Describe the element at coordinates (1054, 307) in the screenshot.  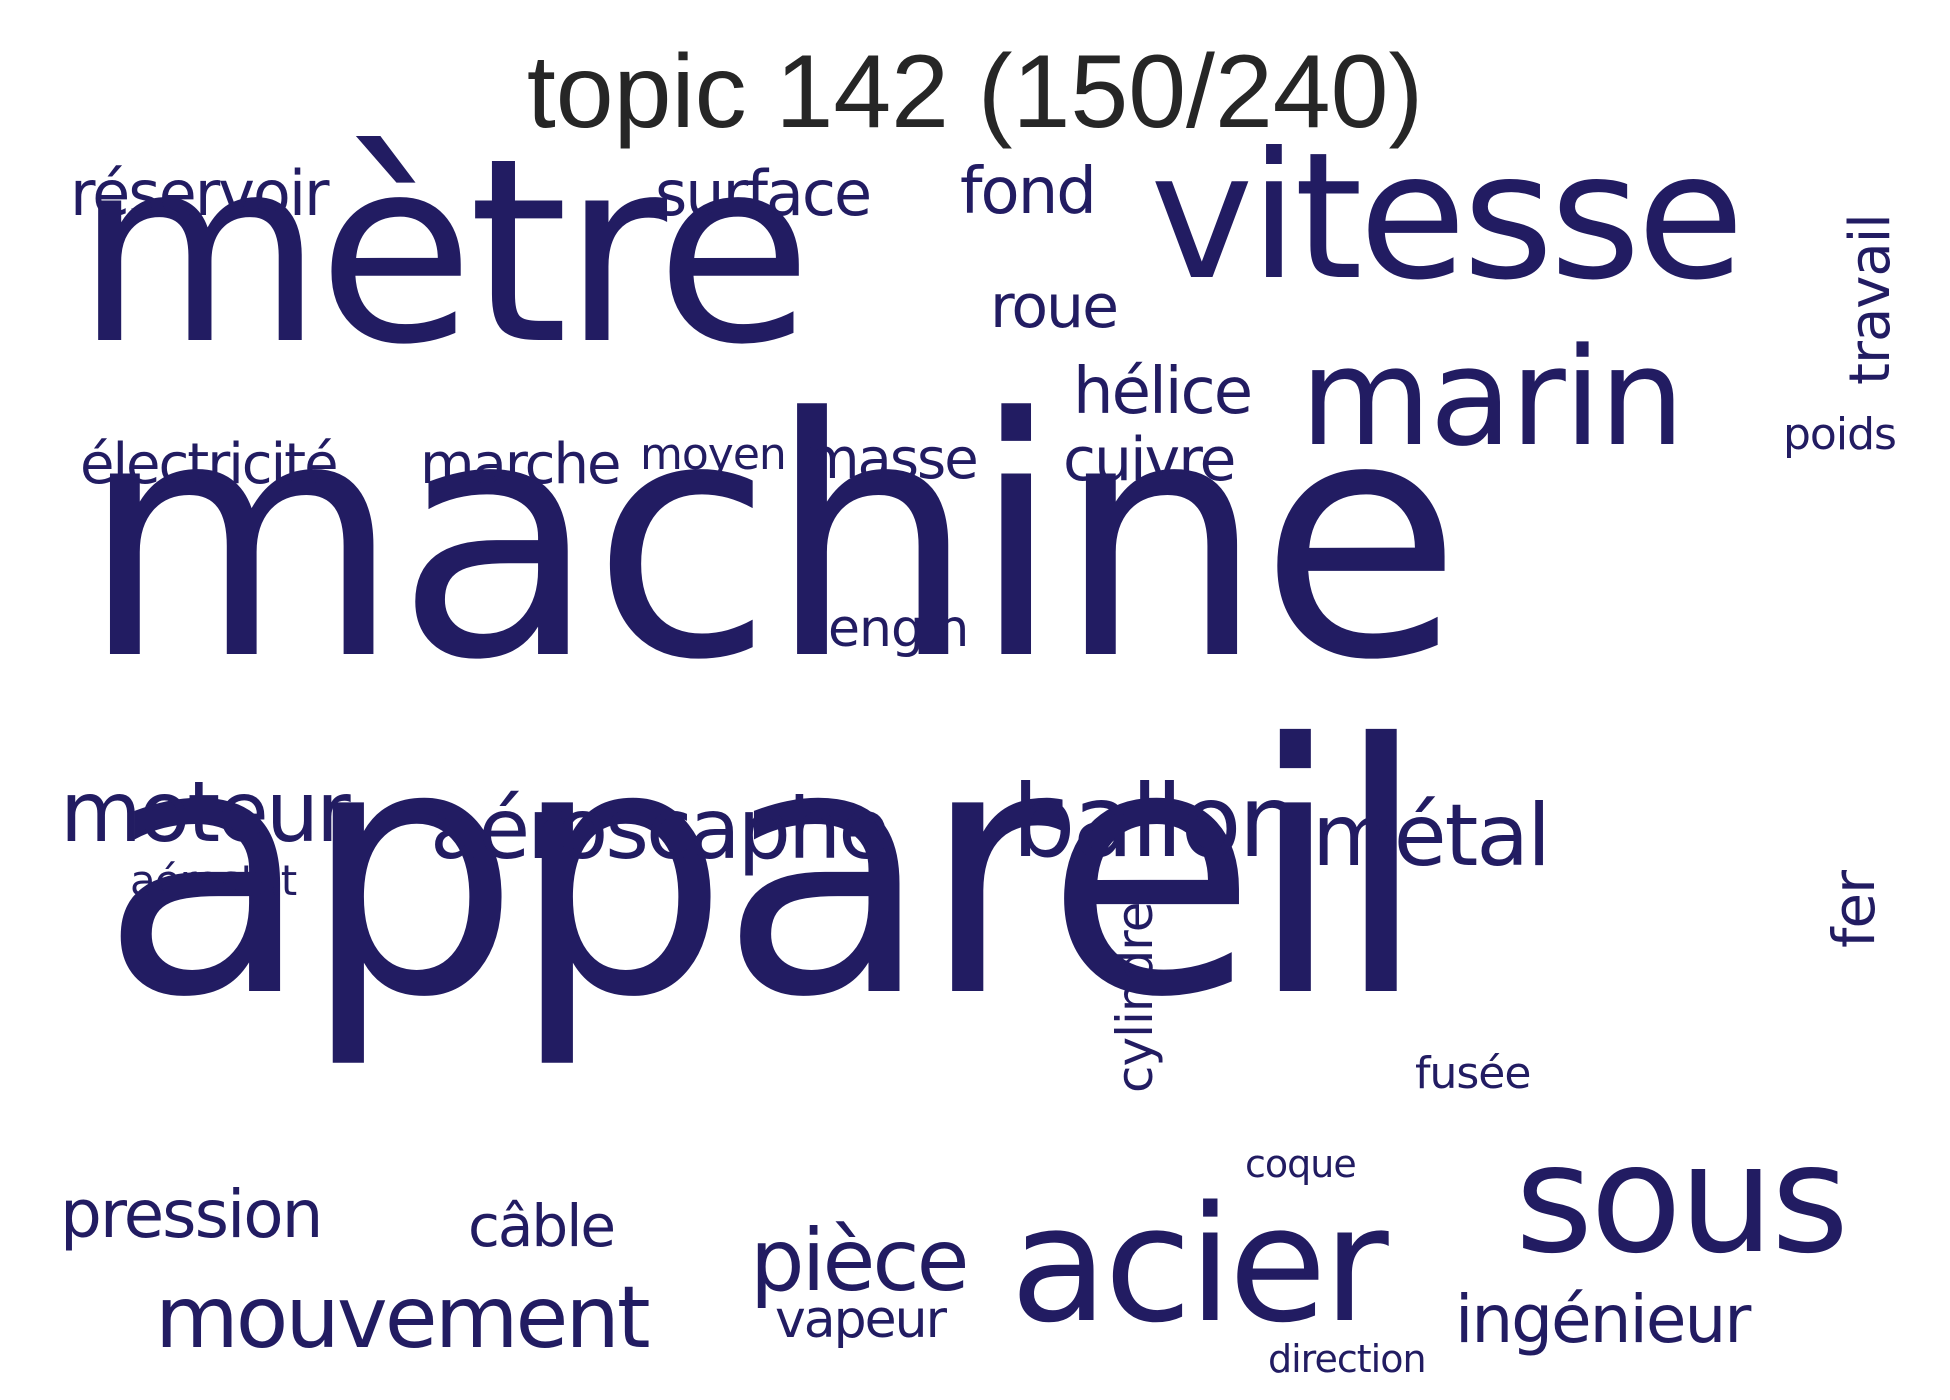
I see `word-roue: roue` at that location.